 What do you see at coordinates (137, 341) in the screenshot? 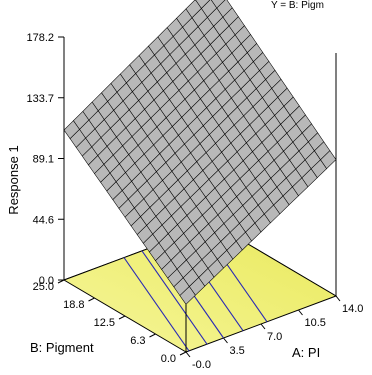
I see `y-tick-label: 6.3` at bounding box center [137, 341].